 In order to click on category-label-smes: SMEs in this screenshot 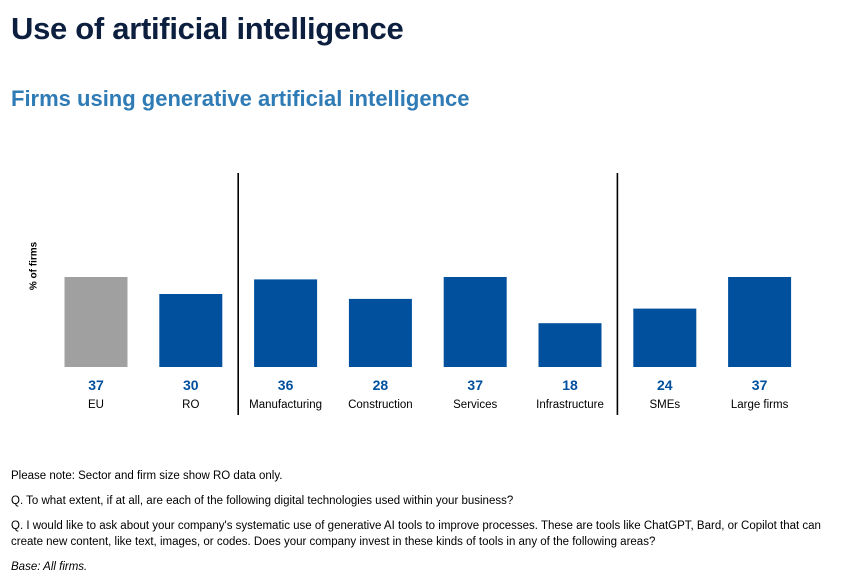, I will do `click(664, 405)`.